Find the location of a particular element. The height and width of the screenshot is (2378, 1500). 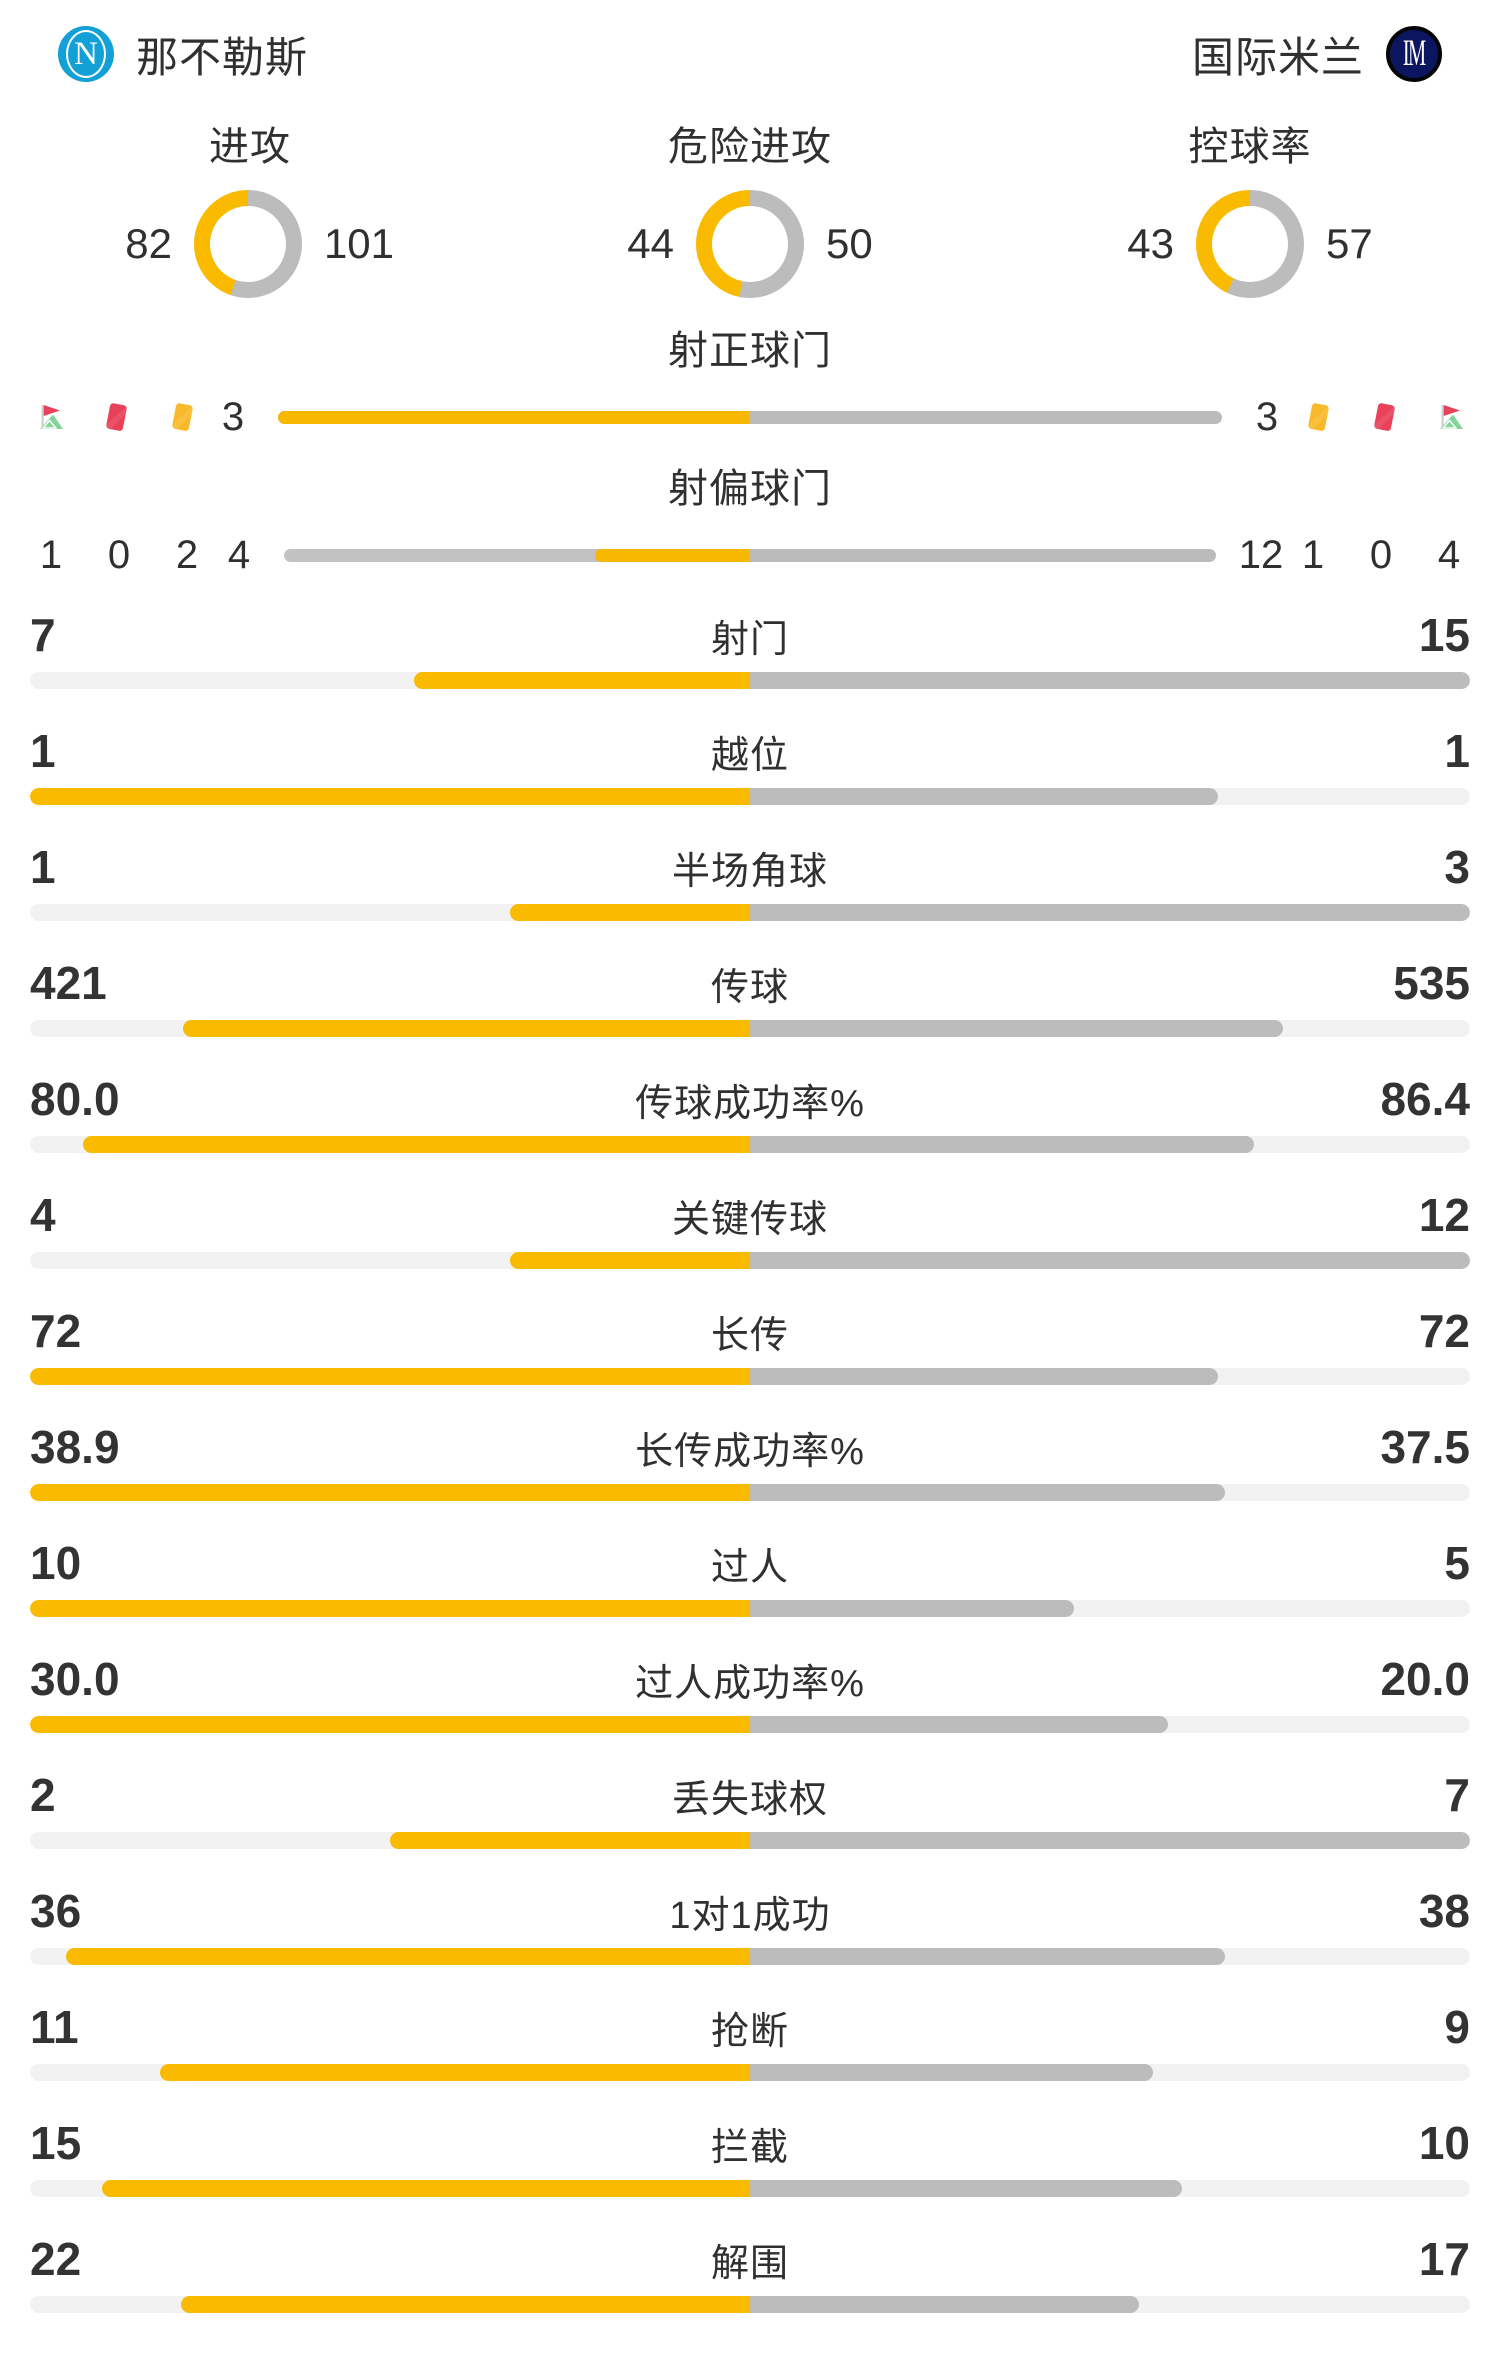

home-team: N 那不勒斯 is located at coordinates (183, 54).